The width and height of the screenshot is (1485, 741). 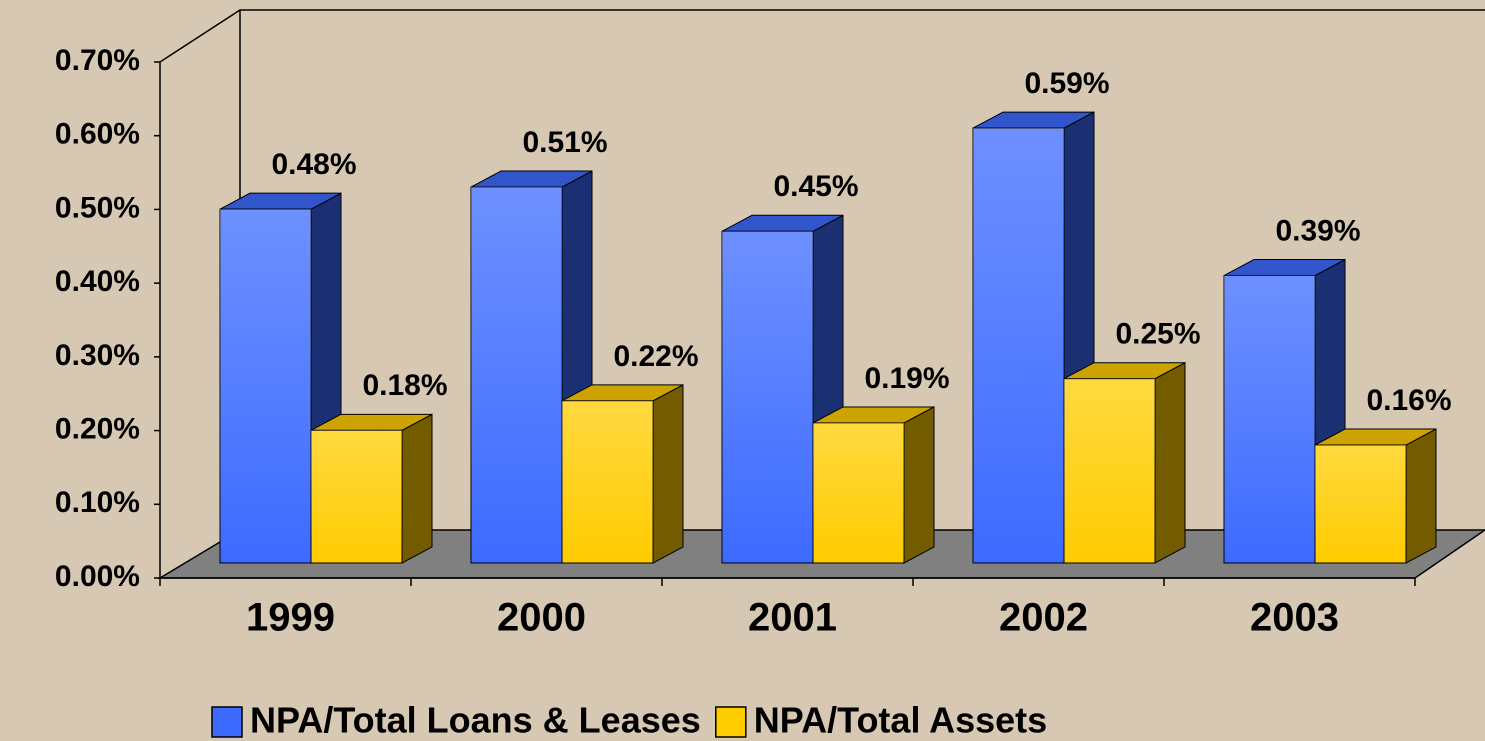 What do you see at coordinates (1043, 618) in the screenshot?
I see `x-tick-label: 2002` at bounding box center [1043, 618].